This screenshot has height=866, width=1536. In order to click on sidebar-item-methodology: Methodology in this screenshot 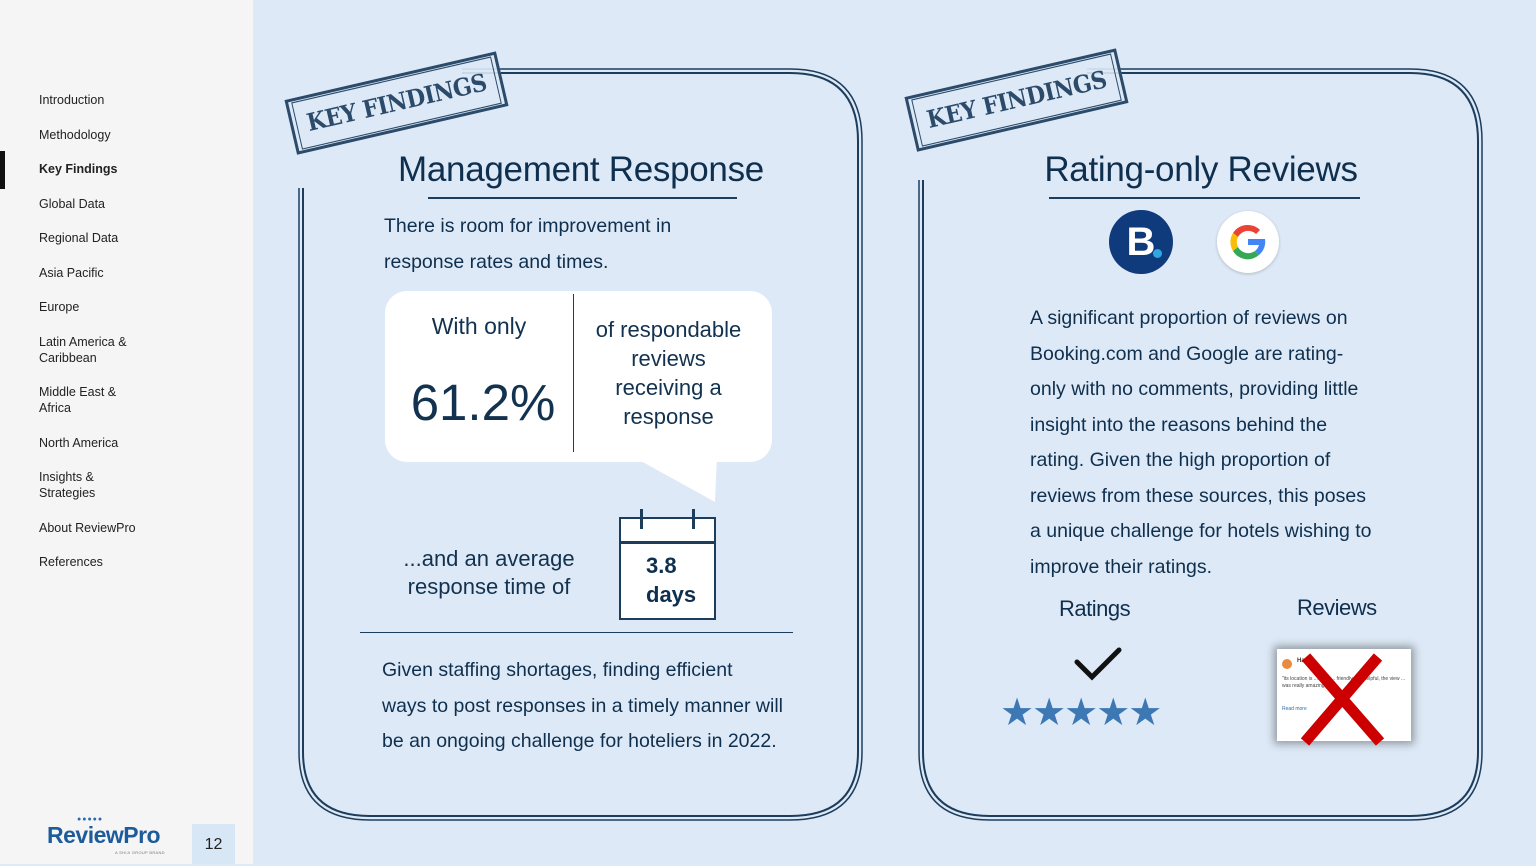, I will do `click(75, 134)`.